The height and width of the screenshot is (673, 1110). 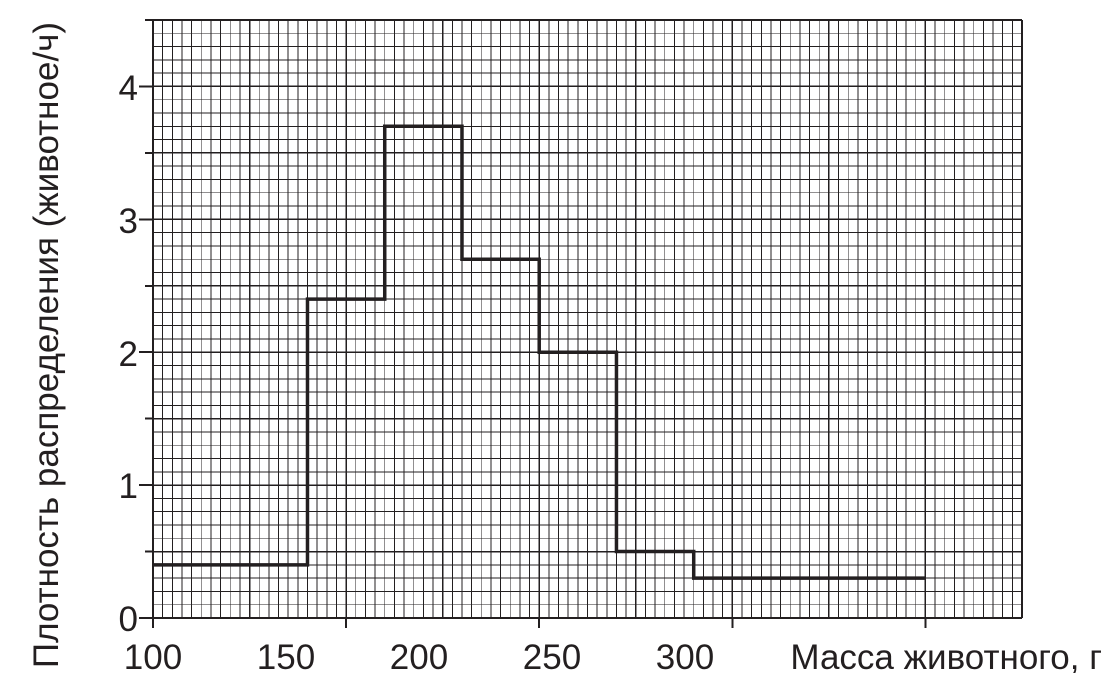 I want to click on y-tick-label: 3, so click(x=128, y=221).